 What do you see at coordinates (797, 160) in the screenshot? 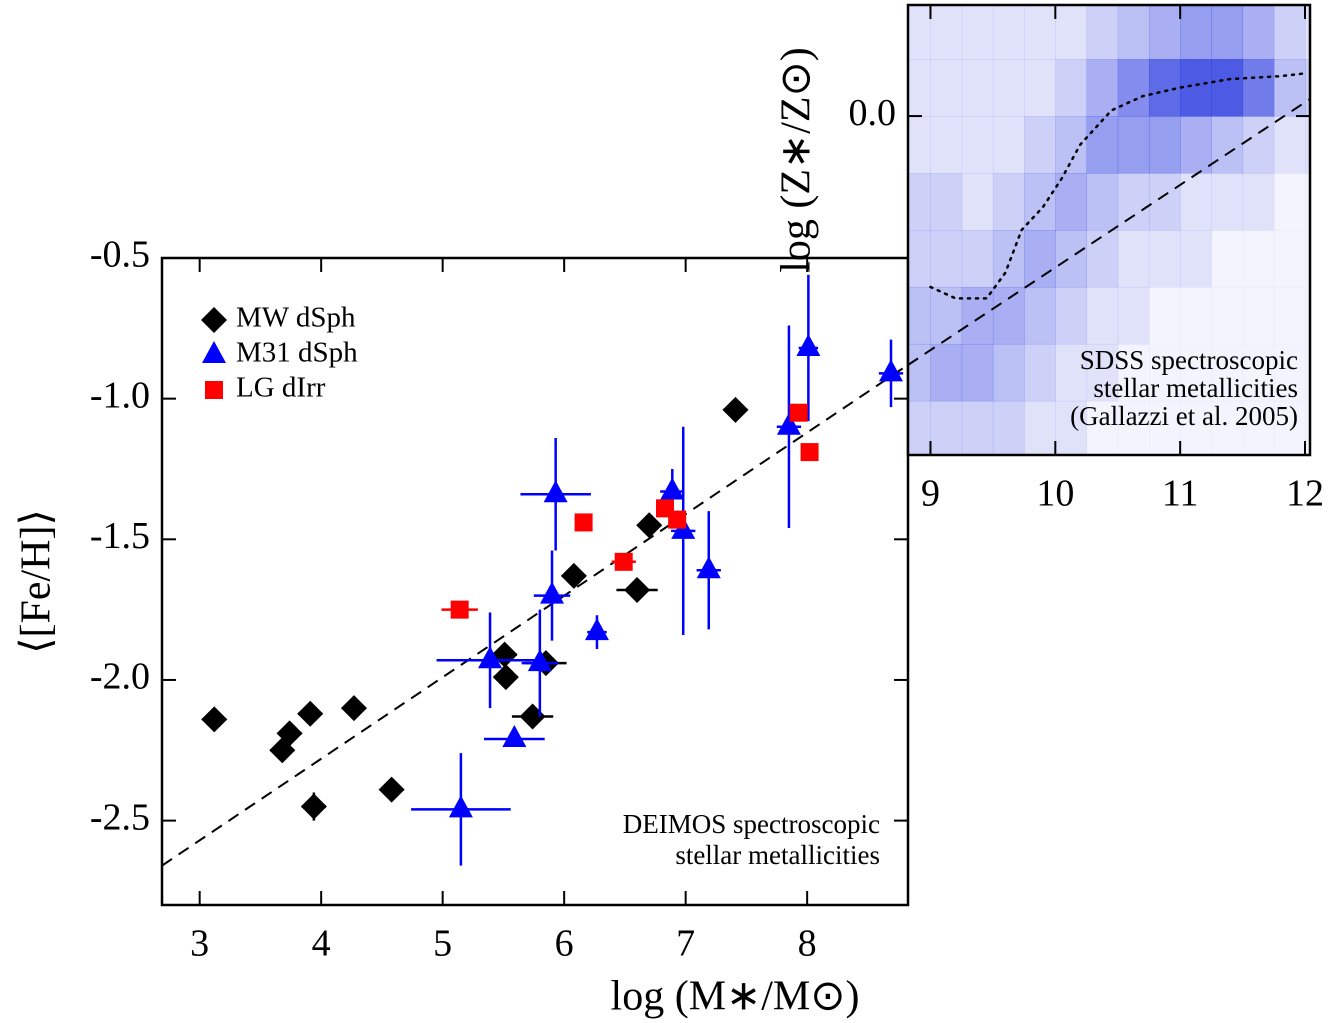
I see `y-axis-label: log (Z∗/Z⊙)` at bounding box center [797, 160].